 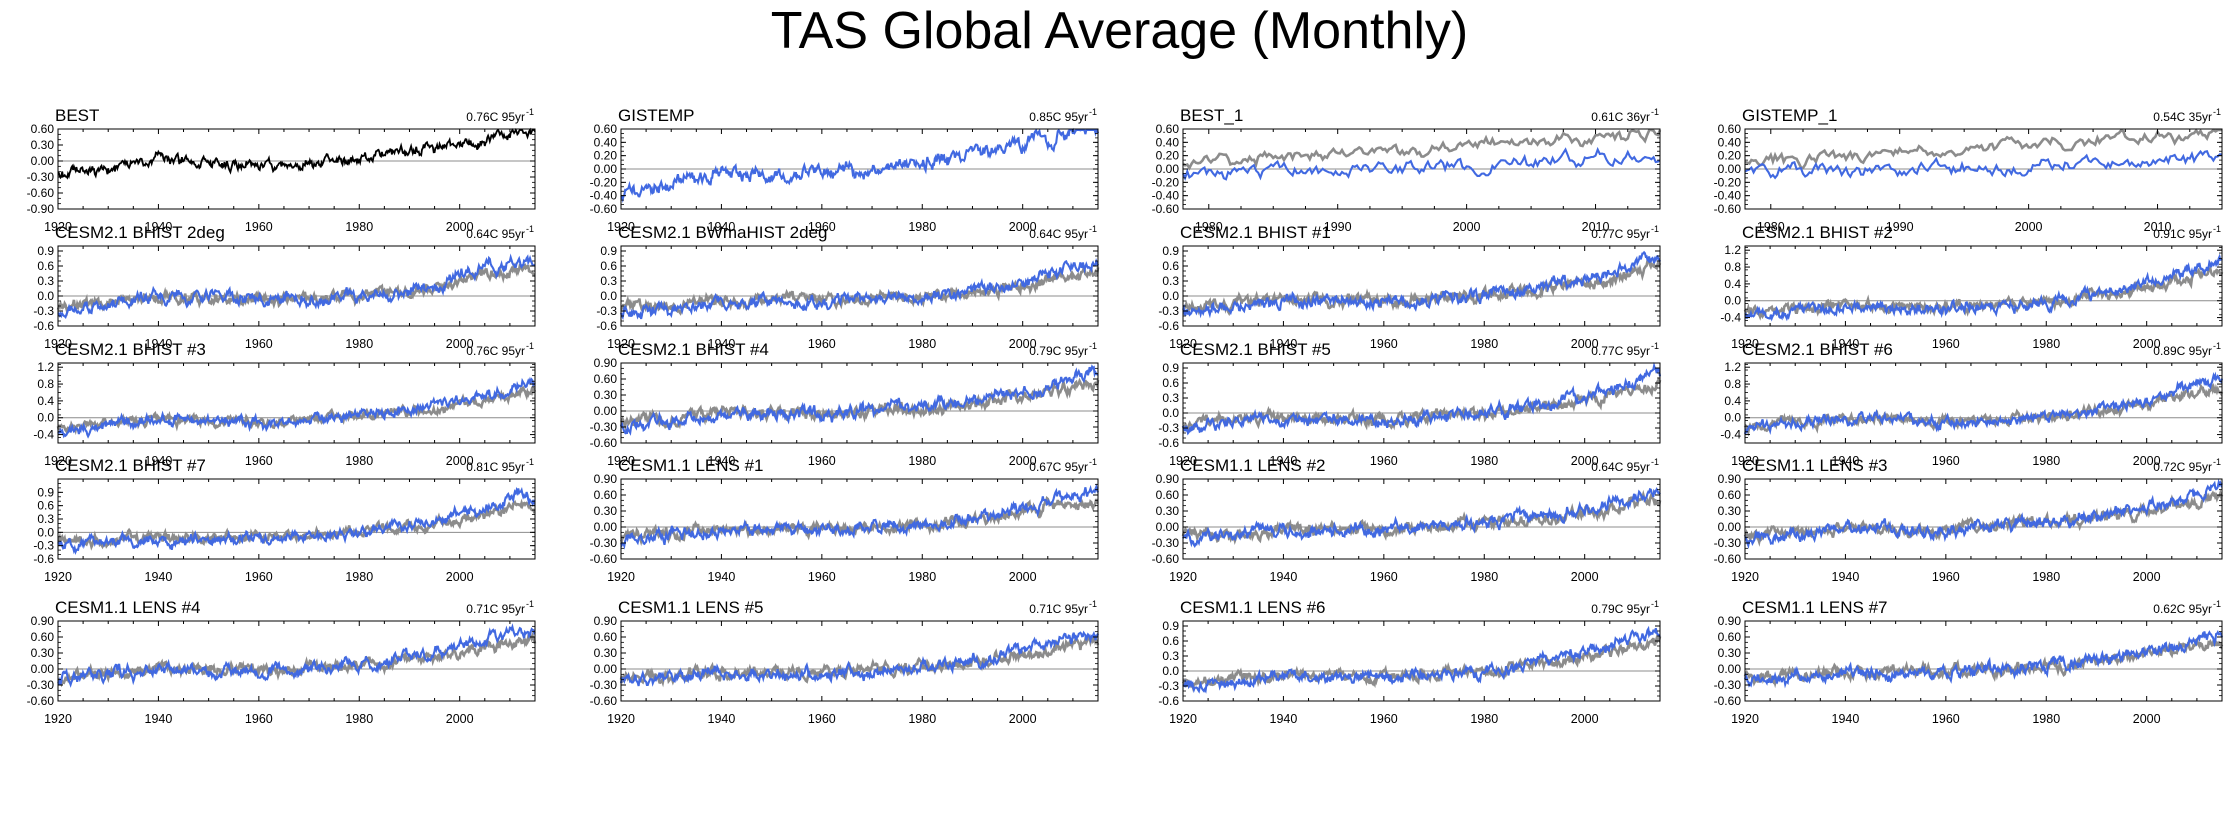 What do you see at coordinates (130, 465) in the screenshot?
I see `panel-title: CESM2.1 BHIST #7` at bounding box center [130, 465].